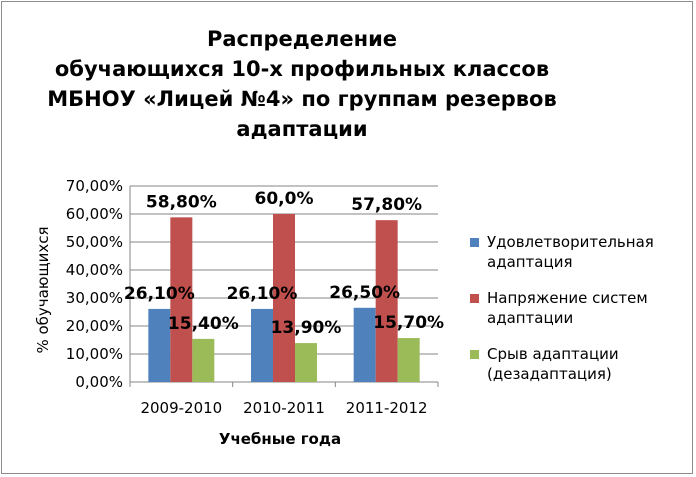 The image size is (696, 477). I want to click on x-tick-label: 2009-2010, so click(181, 408).